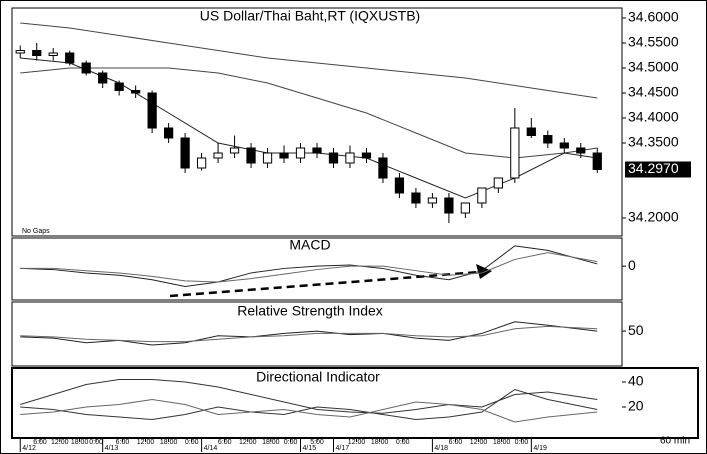 This screenshot has width=707, height=454. Describe the element at coordinates (540, 448) in the screenshot. I see `x-tick-label: 4/19` at that location.